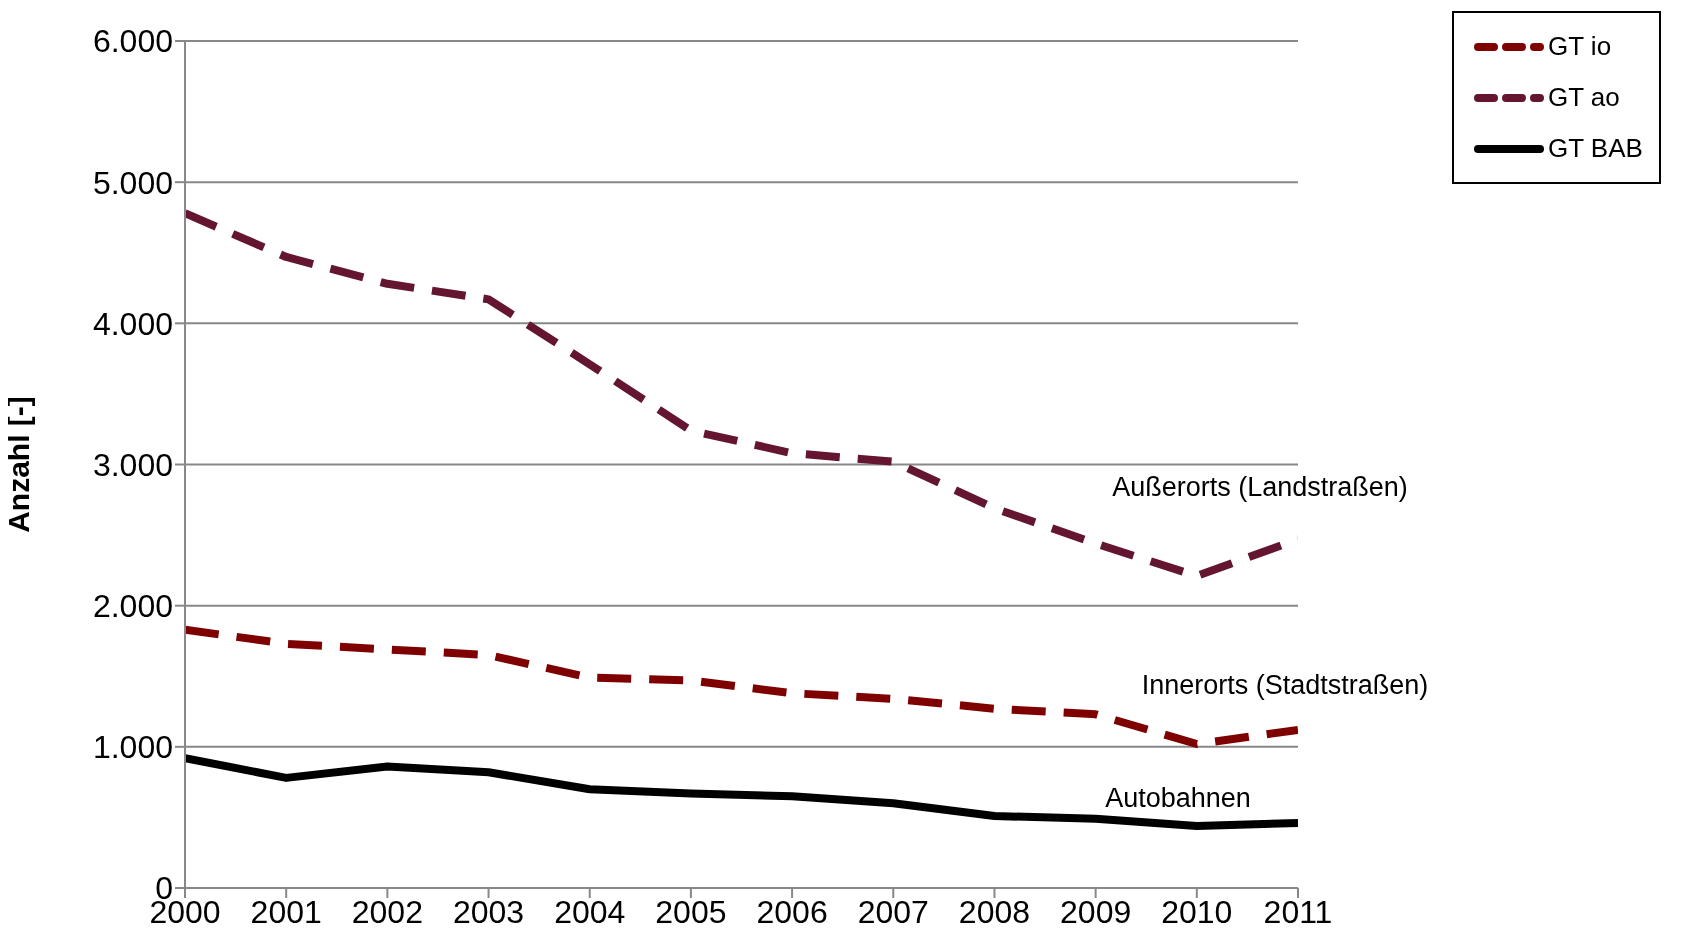 The image size is (1706, 950). What do you see at coordinates (1096, 911) in the screenshot?
I see `x-tick-label: 2009` at bounding box center [1096, 911].